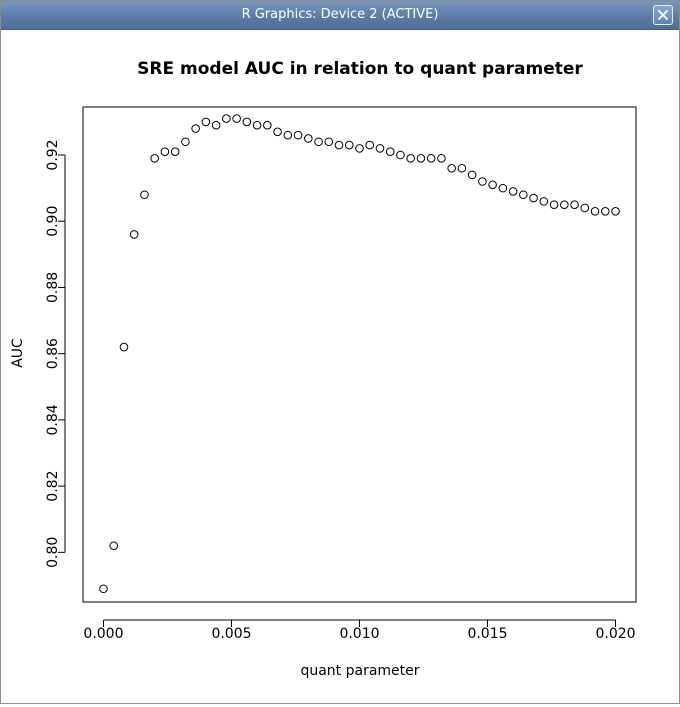 This screenshot has width=680, height=707. I want to click on y-tick-label: 0.82, so click(53, 486).